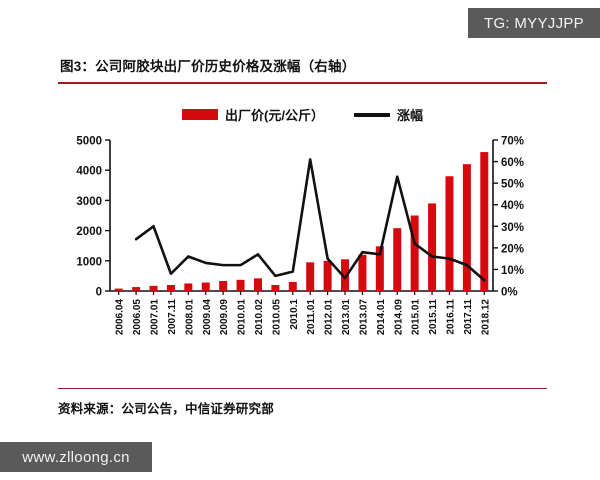 This screenshot has height=480, width=600. I want to click on x-axis-tick-label: 2015.11, so click(433, 316).